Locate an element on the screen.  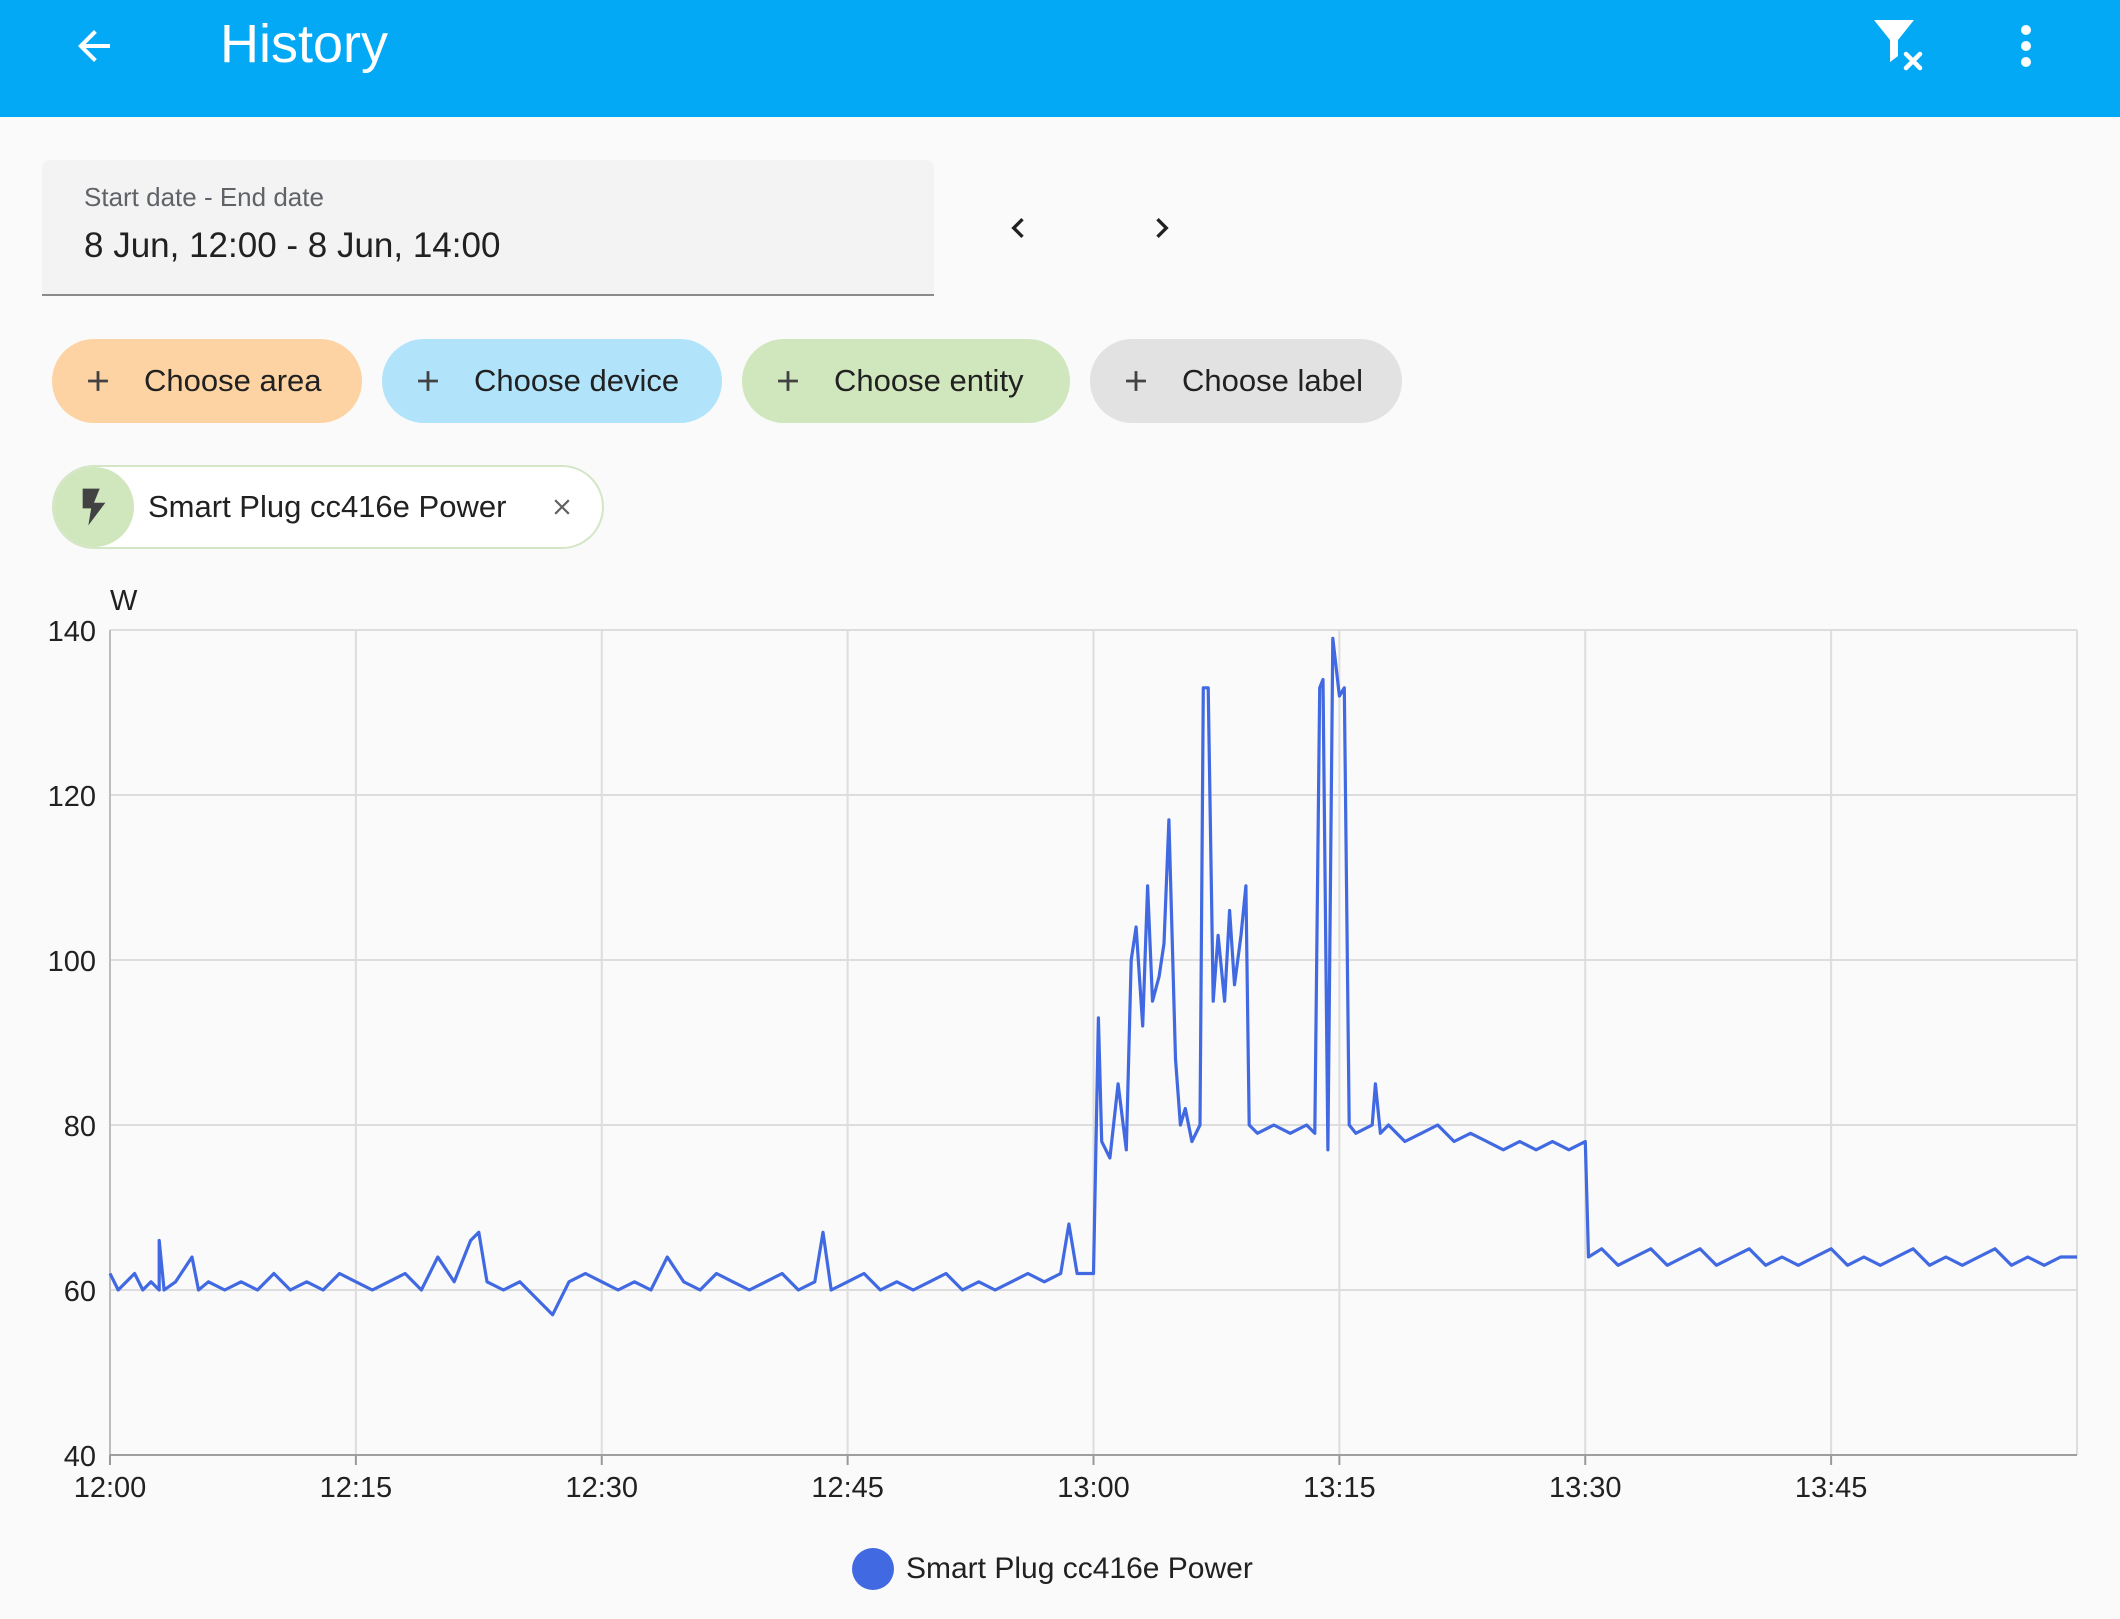
x-tick-label: 13:15 is located at coordinates (1339, 1488).